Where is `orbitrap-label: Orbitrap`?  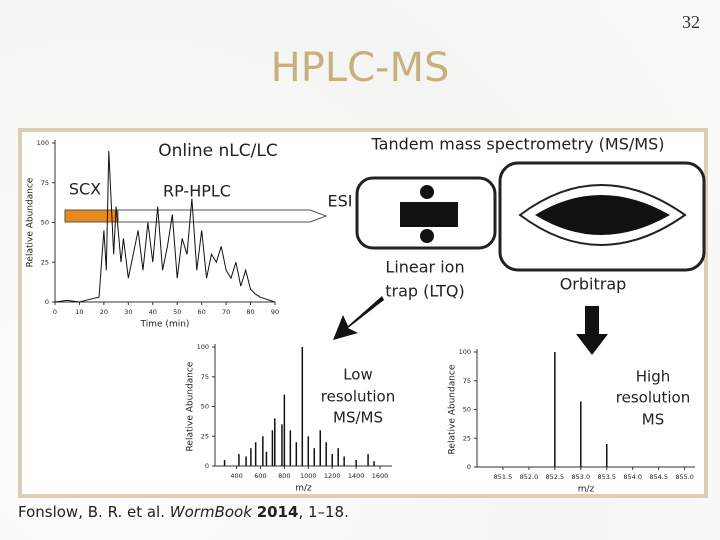
orbitrap-label: Orbitrap is located at coordinates (593, 284).